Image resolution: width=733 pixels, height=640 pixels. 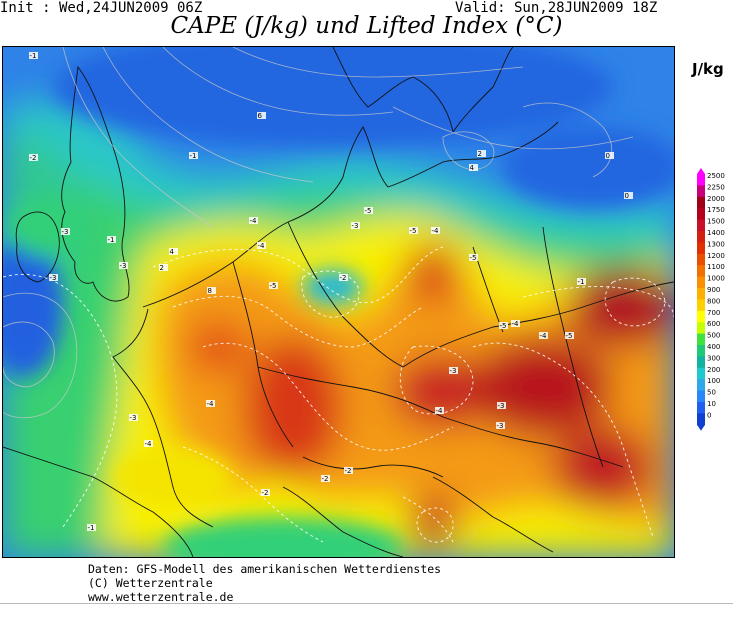 What do you see at coordinates (333, 287) in the screenshot?
I see `cyan-hole` at bounding box center [333, 287].